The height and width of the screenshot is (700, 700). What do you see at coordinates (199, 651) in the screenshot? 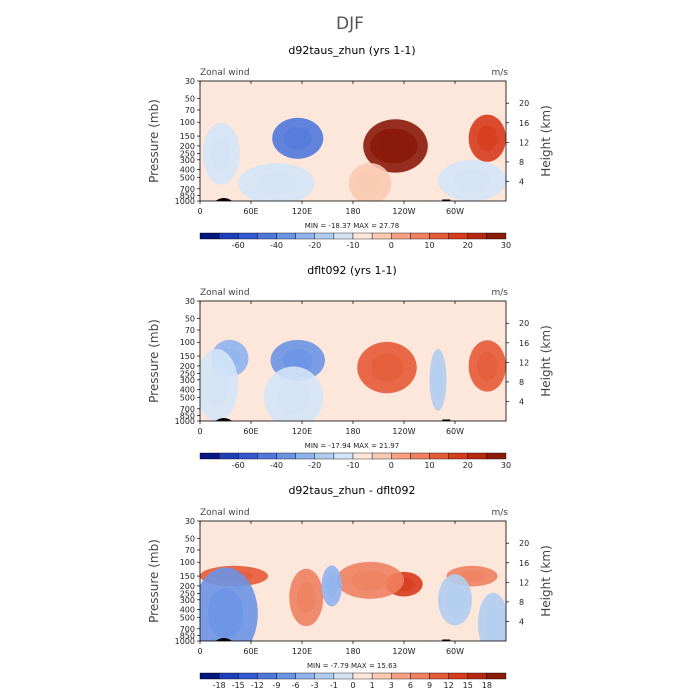
I see `x-tick-label: 0` at bounding box center [199, 651].